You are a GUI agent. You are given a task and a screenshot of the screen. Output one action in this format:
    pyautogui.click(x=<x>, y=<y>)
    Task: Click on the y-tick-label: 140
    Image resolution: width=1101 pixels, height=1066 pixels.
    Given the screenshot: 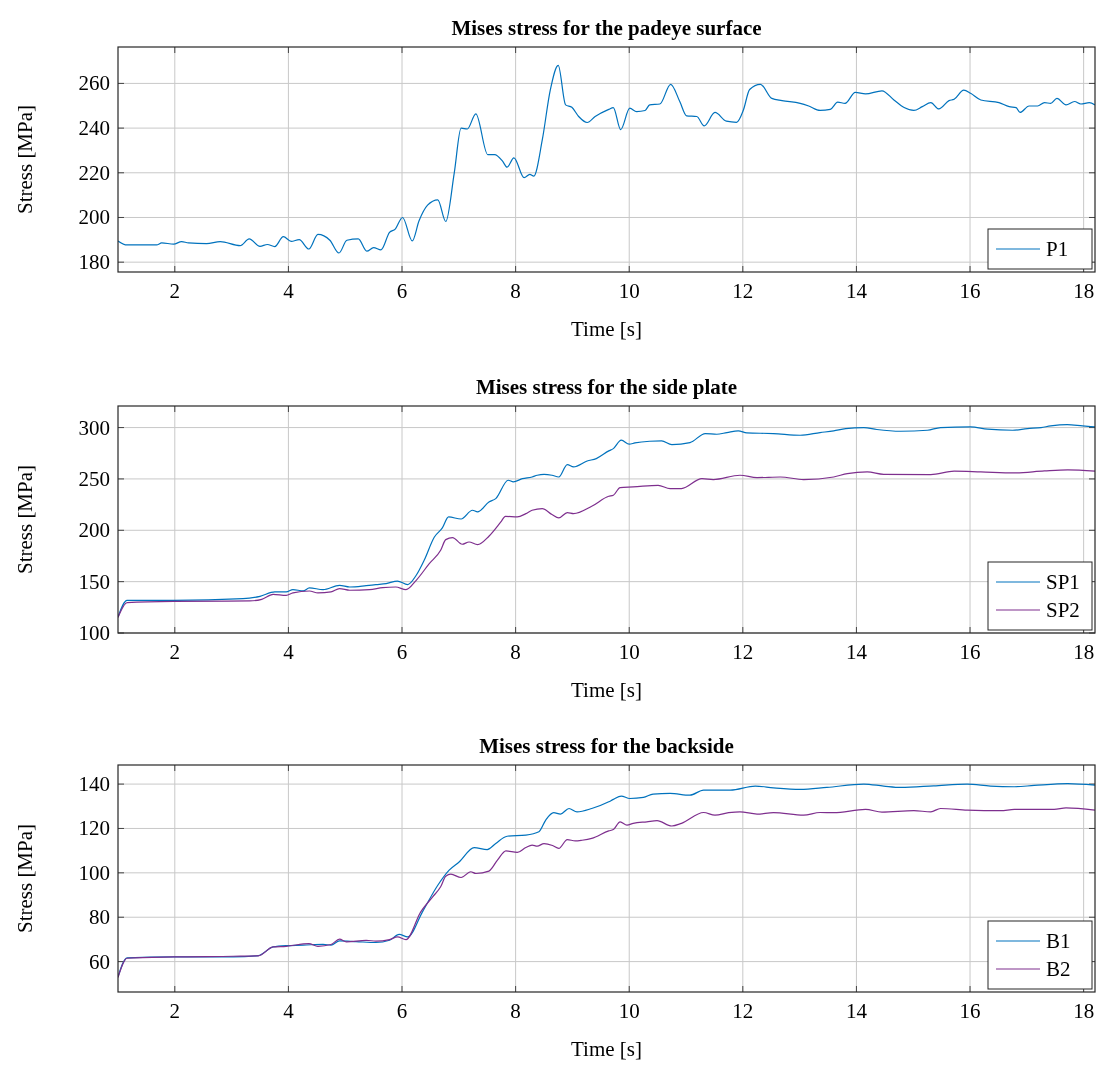 What is the action you would take?
    pyautogui.click(x=94, y=784)
    